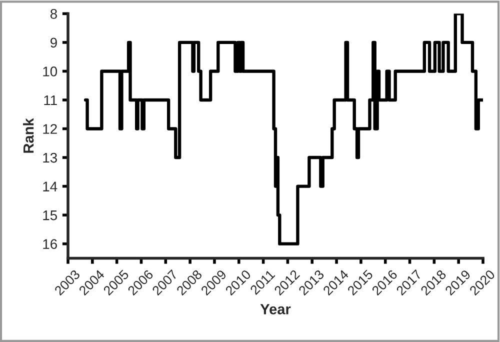 This screenshot has height=342, width=500. Describe the element at coordinates (50, 244) in the screenshot. I see `y-tick-label: 16` at that location.